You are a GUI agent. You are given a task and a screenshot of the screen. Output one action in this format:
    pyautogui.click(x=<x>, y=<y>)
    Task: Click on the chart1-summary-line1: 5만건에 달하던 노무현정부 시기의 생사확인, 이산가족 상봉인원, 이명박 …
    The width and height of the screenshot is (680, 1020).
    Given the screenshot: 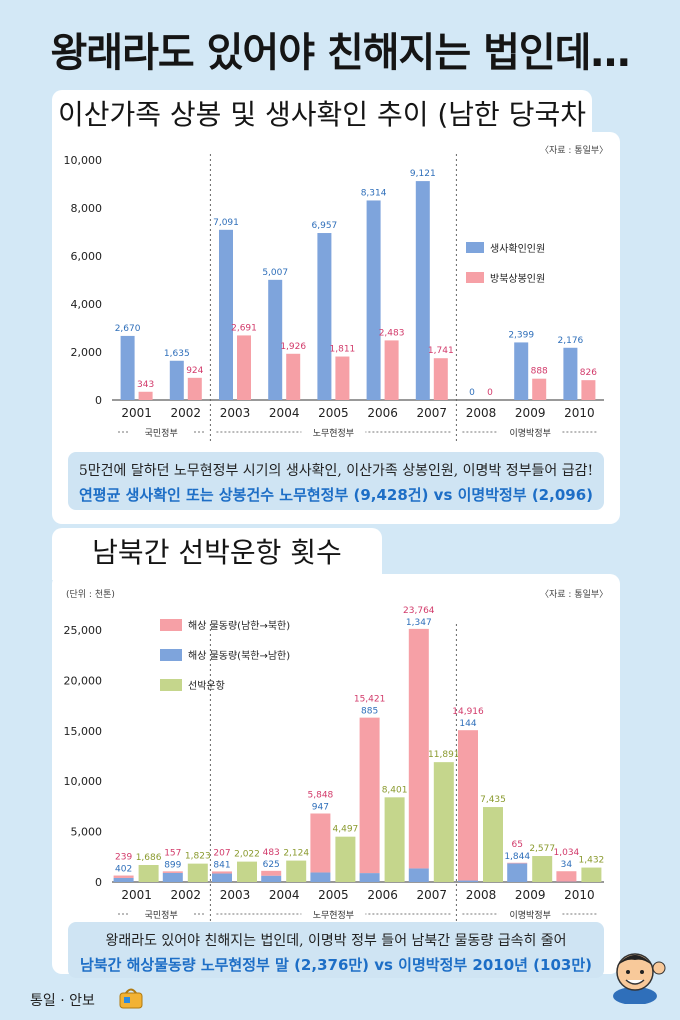 What is the action you would take?
    pyautogui.click(x=336, y=471)
    